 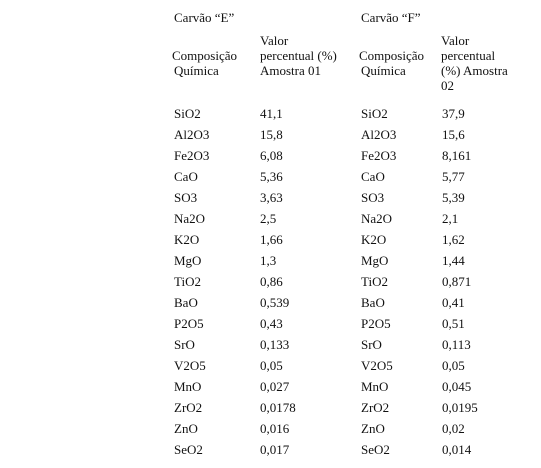 What do you see at coordinates (268, 260) in the screenshot?
I see `value-cell: 1,3` at bounding box center [268, 260].